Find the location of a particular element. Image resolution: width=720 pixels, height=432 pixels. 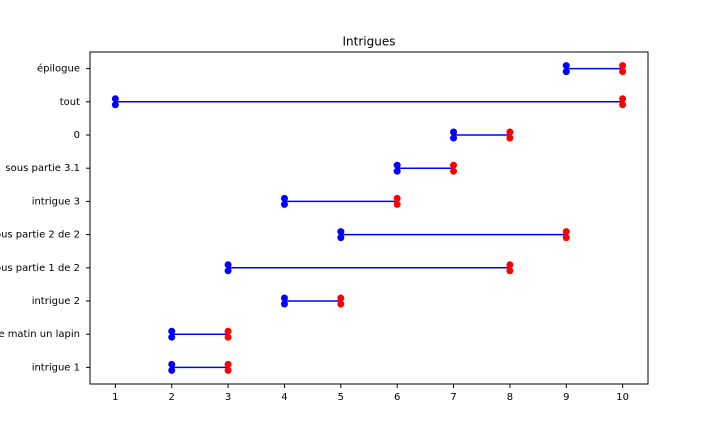

y-tick-label: sous partie 3.1 is located at coordinates (42, 168).